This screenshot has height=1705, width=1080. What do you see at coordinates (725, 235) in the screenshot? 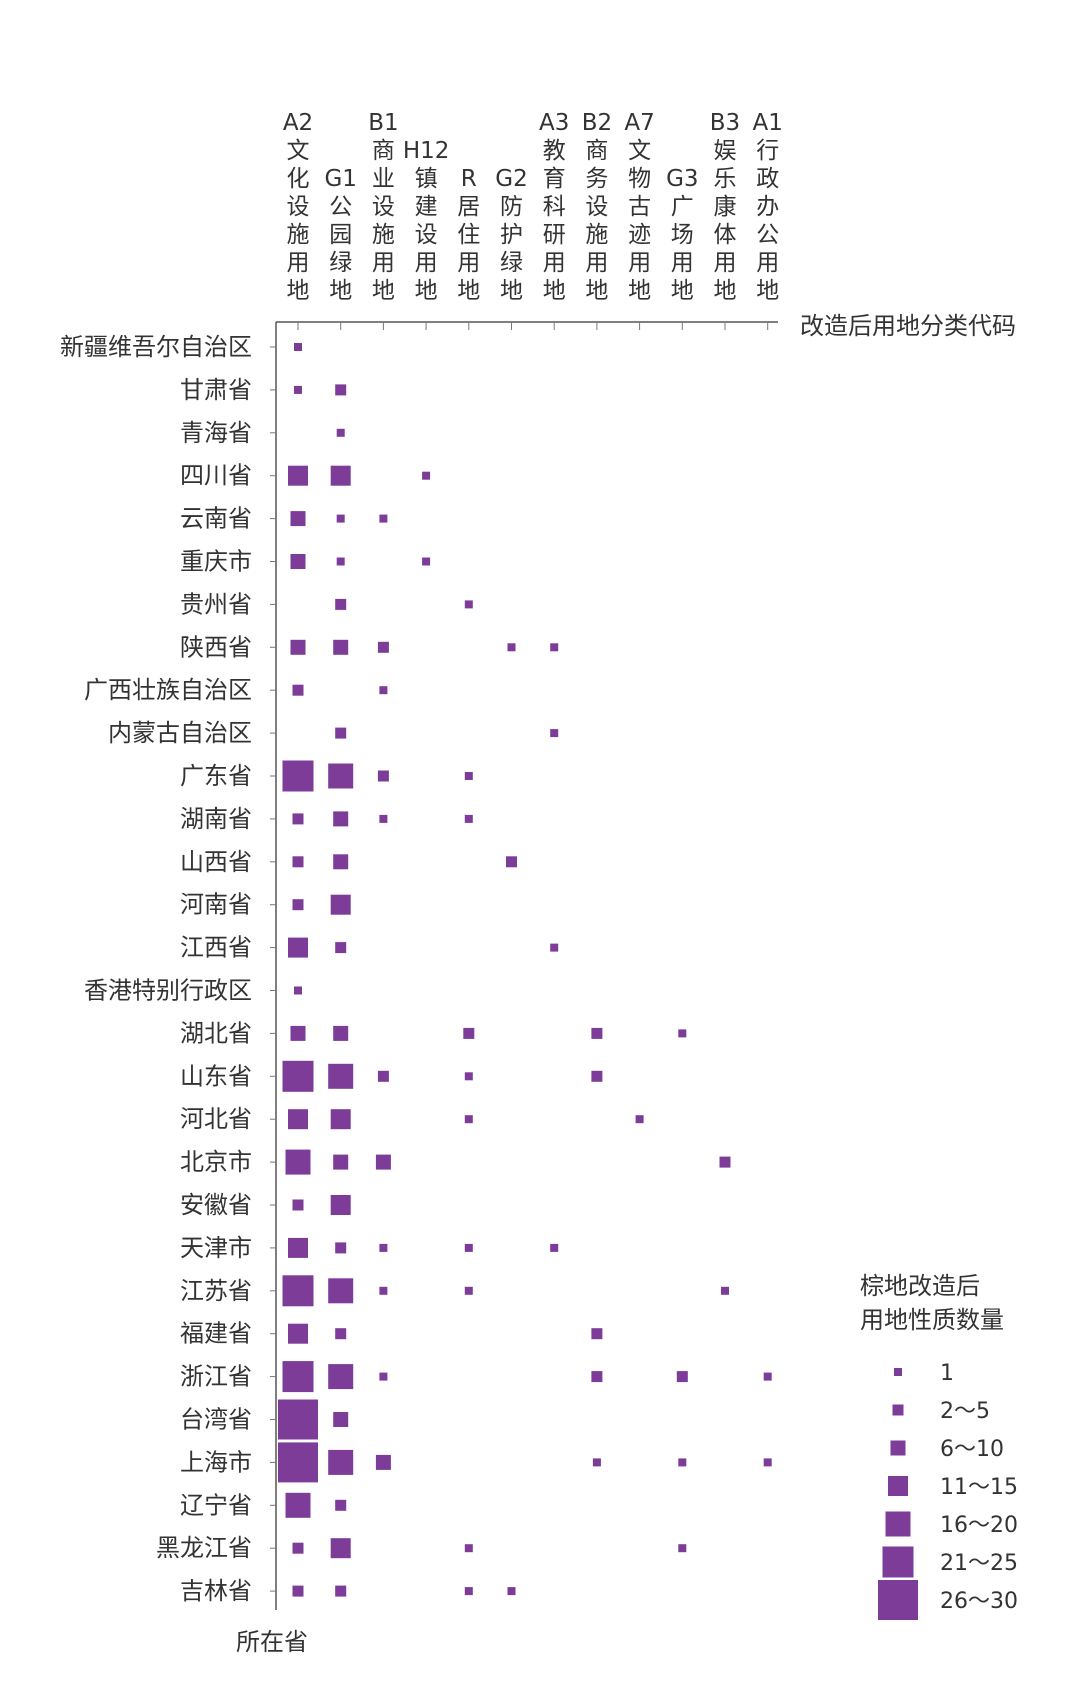
I see `column-label-line: 体` at bounding box center [725, 235].